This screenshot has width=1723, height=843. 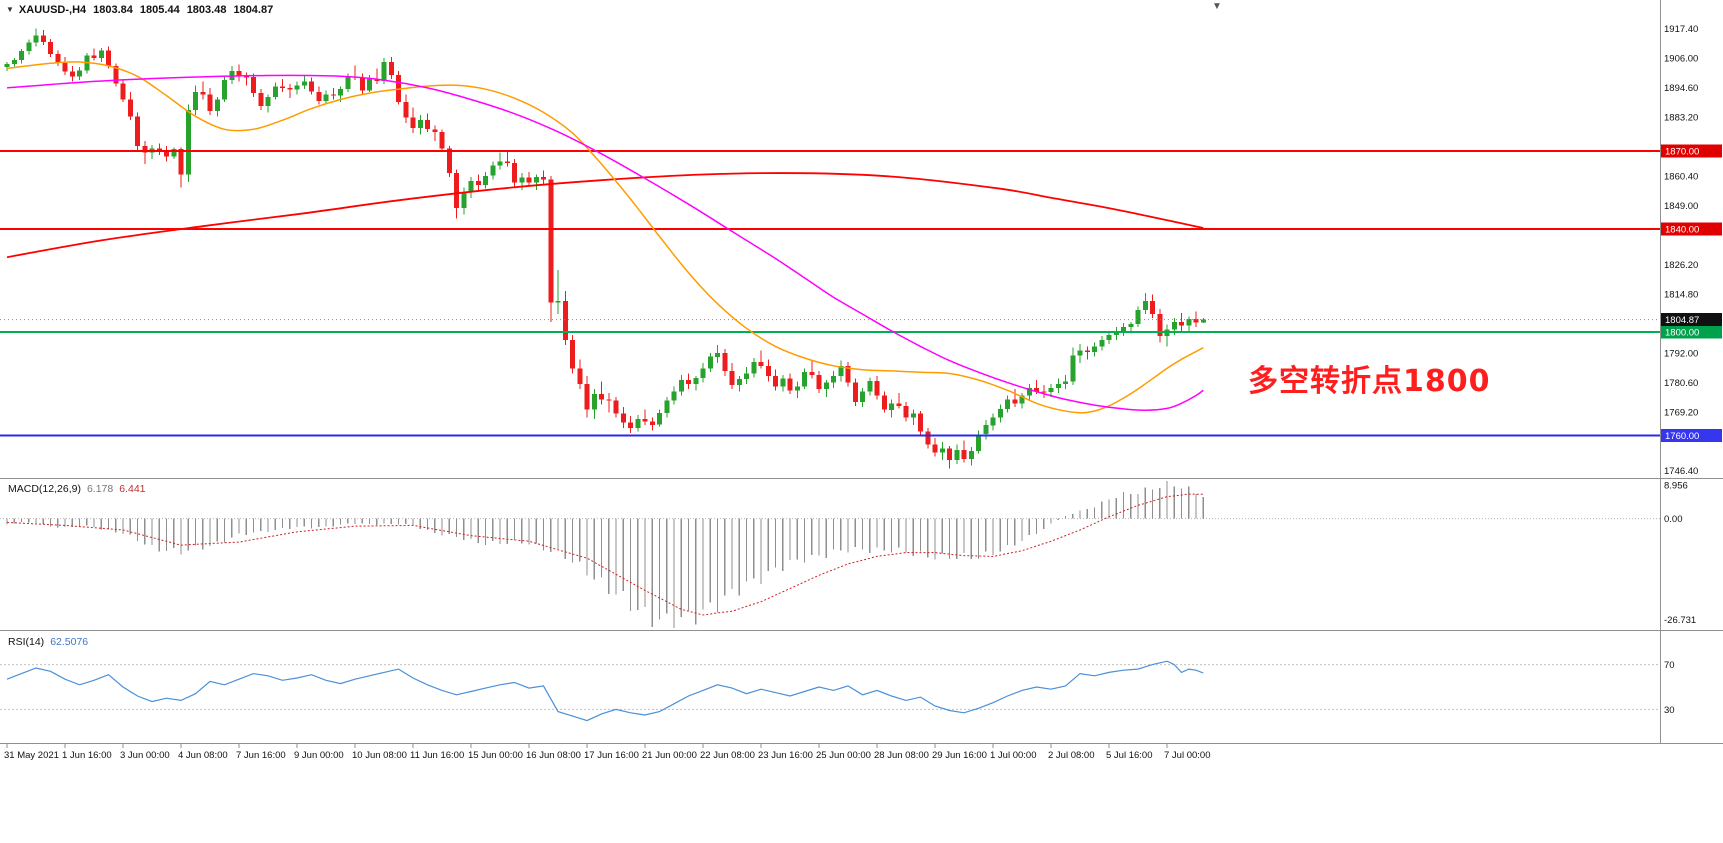 I want to click on rsi-title: RSI(14), so click(x=26, y=642).